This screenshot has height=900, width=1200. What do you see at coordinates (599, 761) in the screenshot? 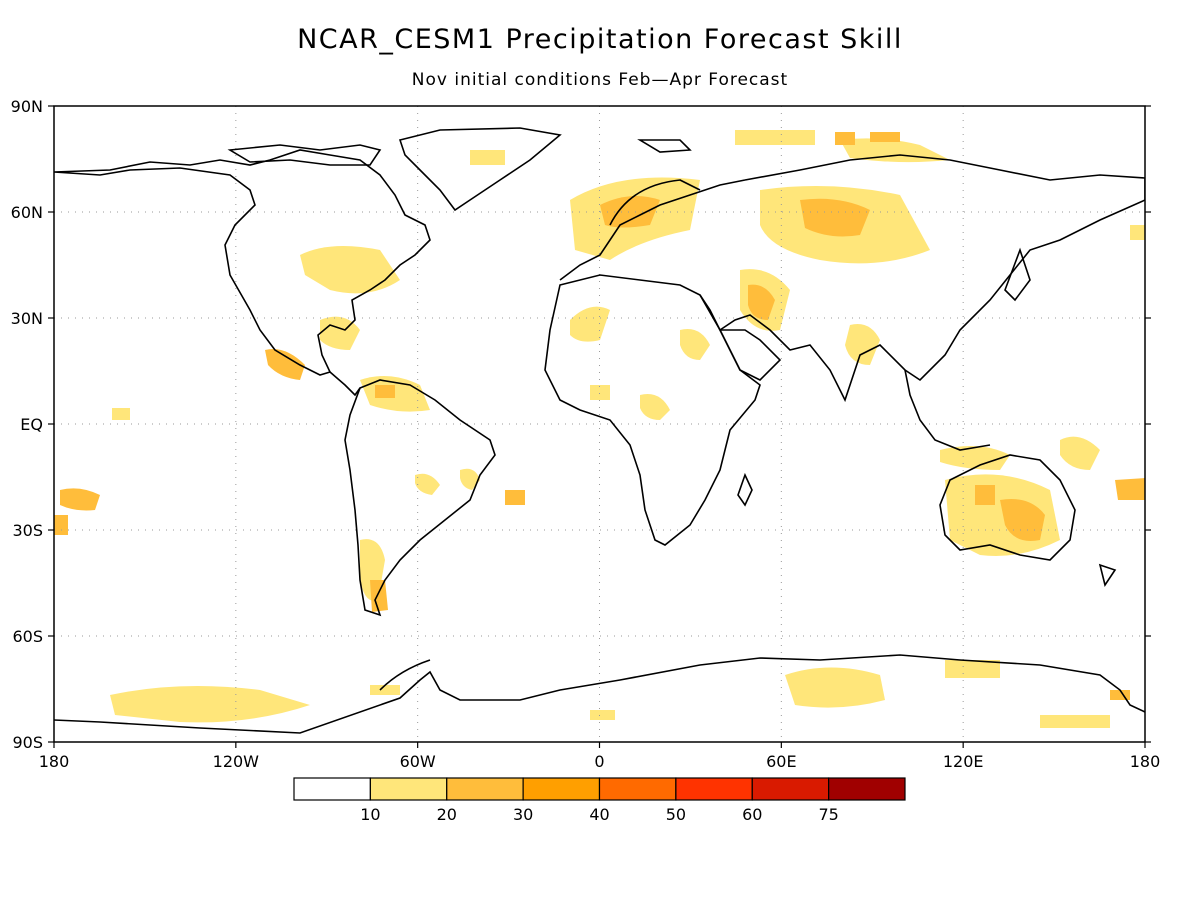
I see `lon-label: 0` at bounding box center [599, 761].